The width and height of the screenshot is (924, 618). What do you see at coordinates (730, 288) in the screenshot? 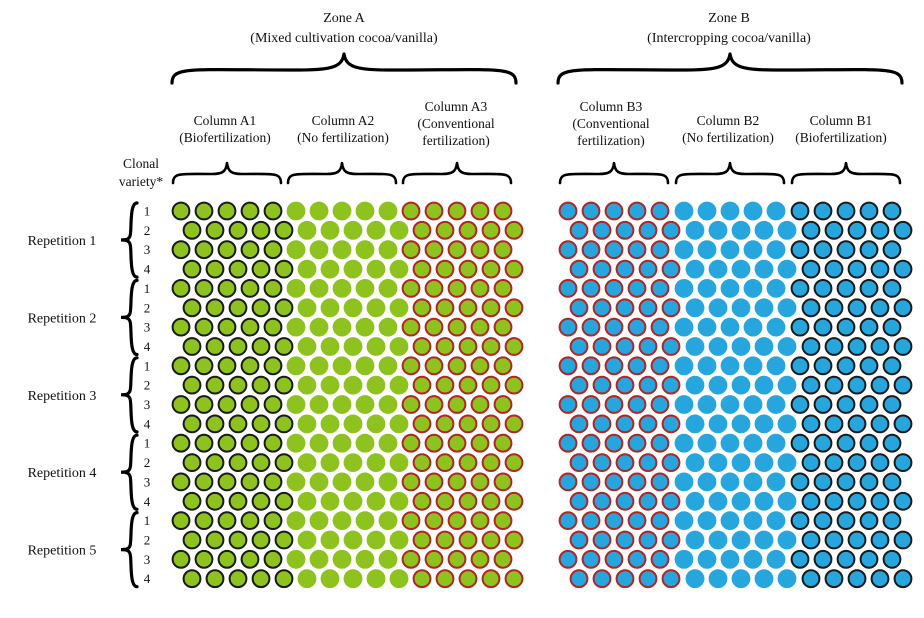
I see `plant-b2-rep2-var1` at bounding box center [730, 288].